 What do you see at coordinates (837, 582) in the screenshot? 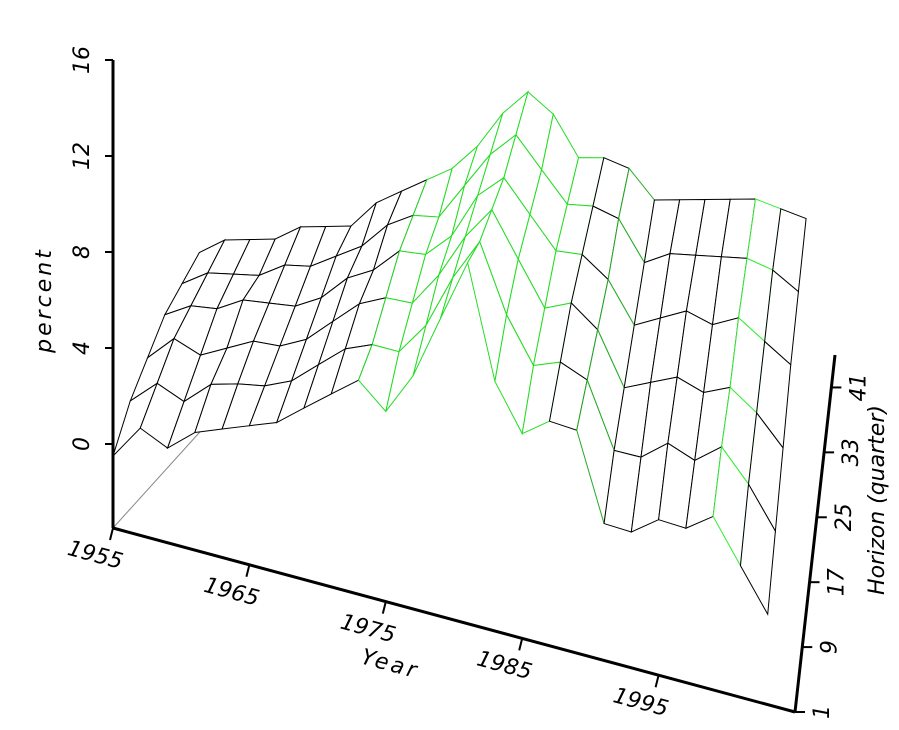
I see `y-tick-label: 17` at bounding box center [837, 582].